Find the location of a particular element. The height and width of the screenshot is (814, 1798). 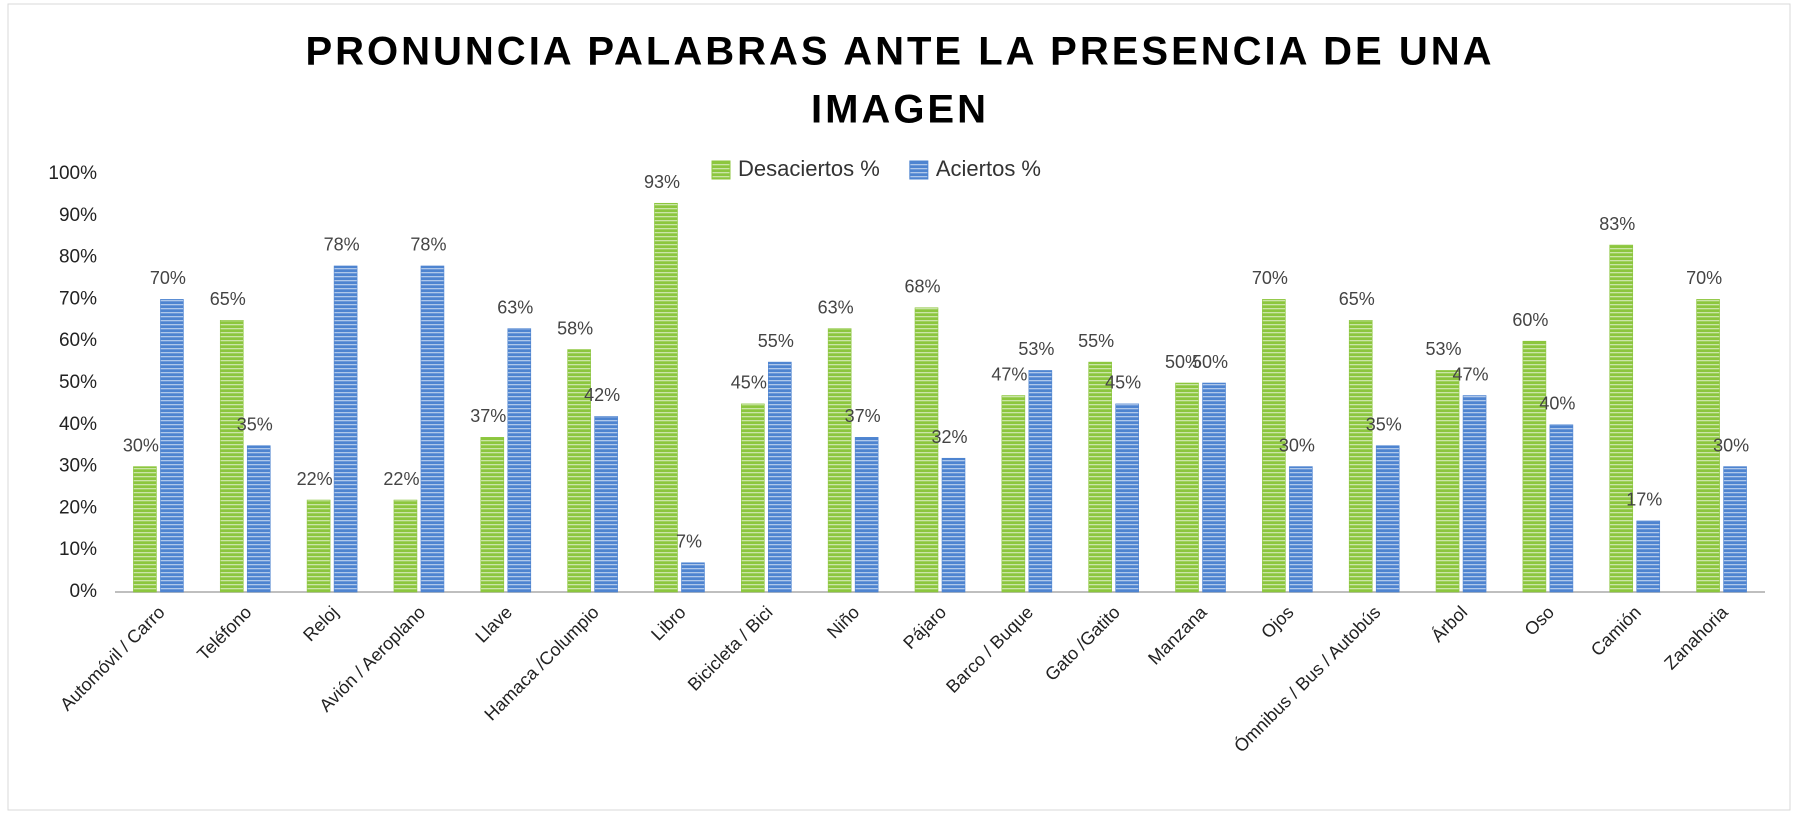

legend-label: Aciertos % is located at coordinates (988, 168).